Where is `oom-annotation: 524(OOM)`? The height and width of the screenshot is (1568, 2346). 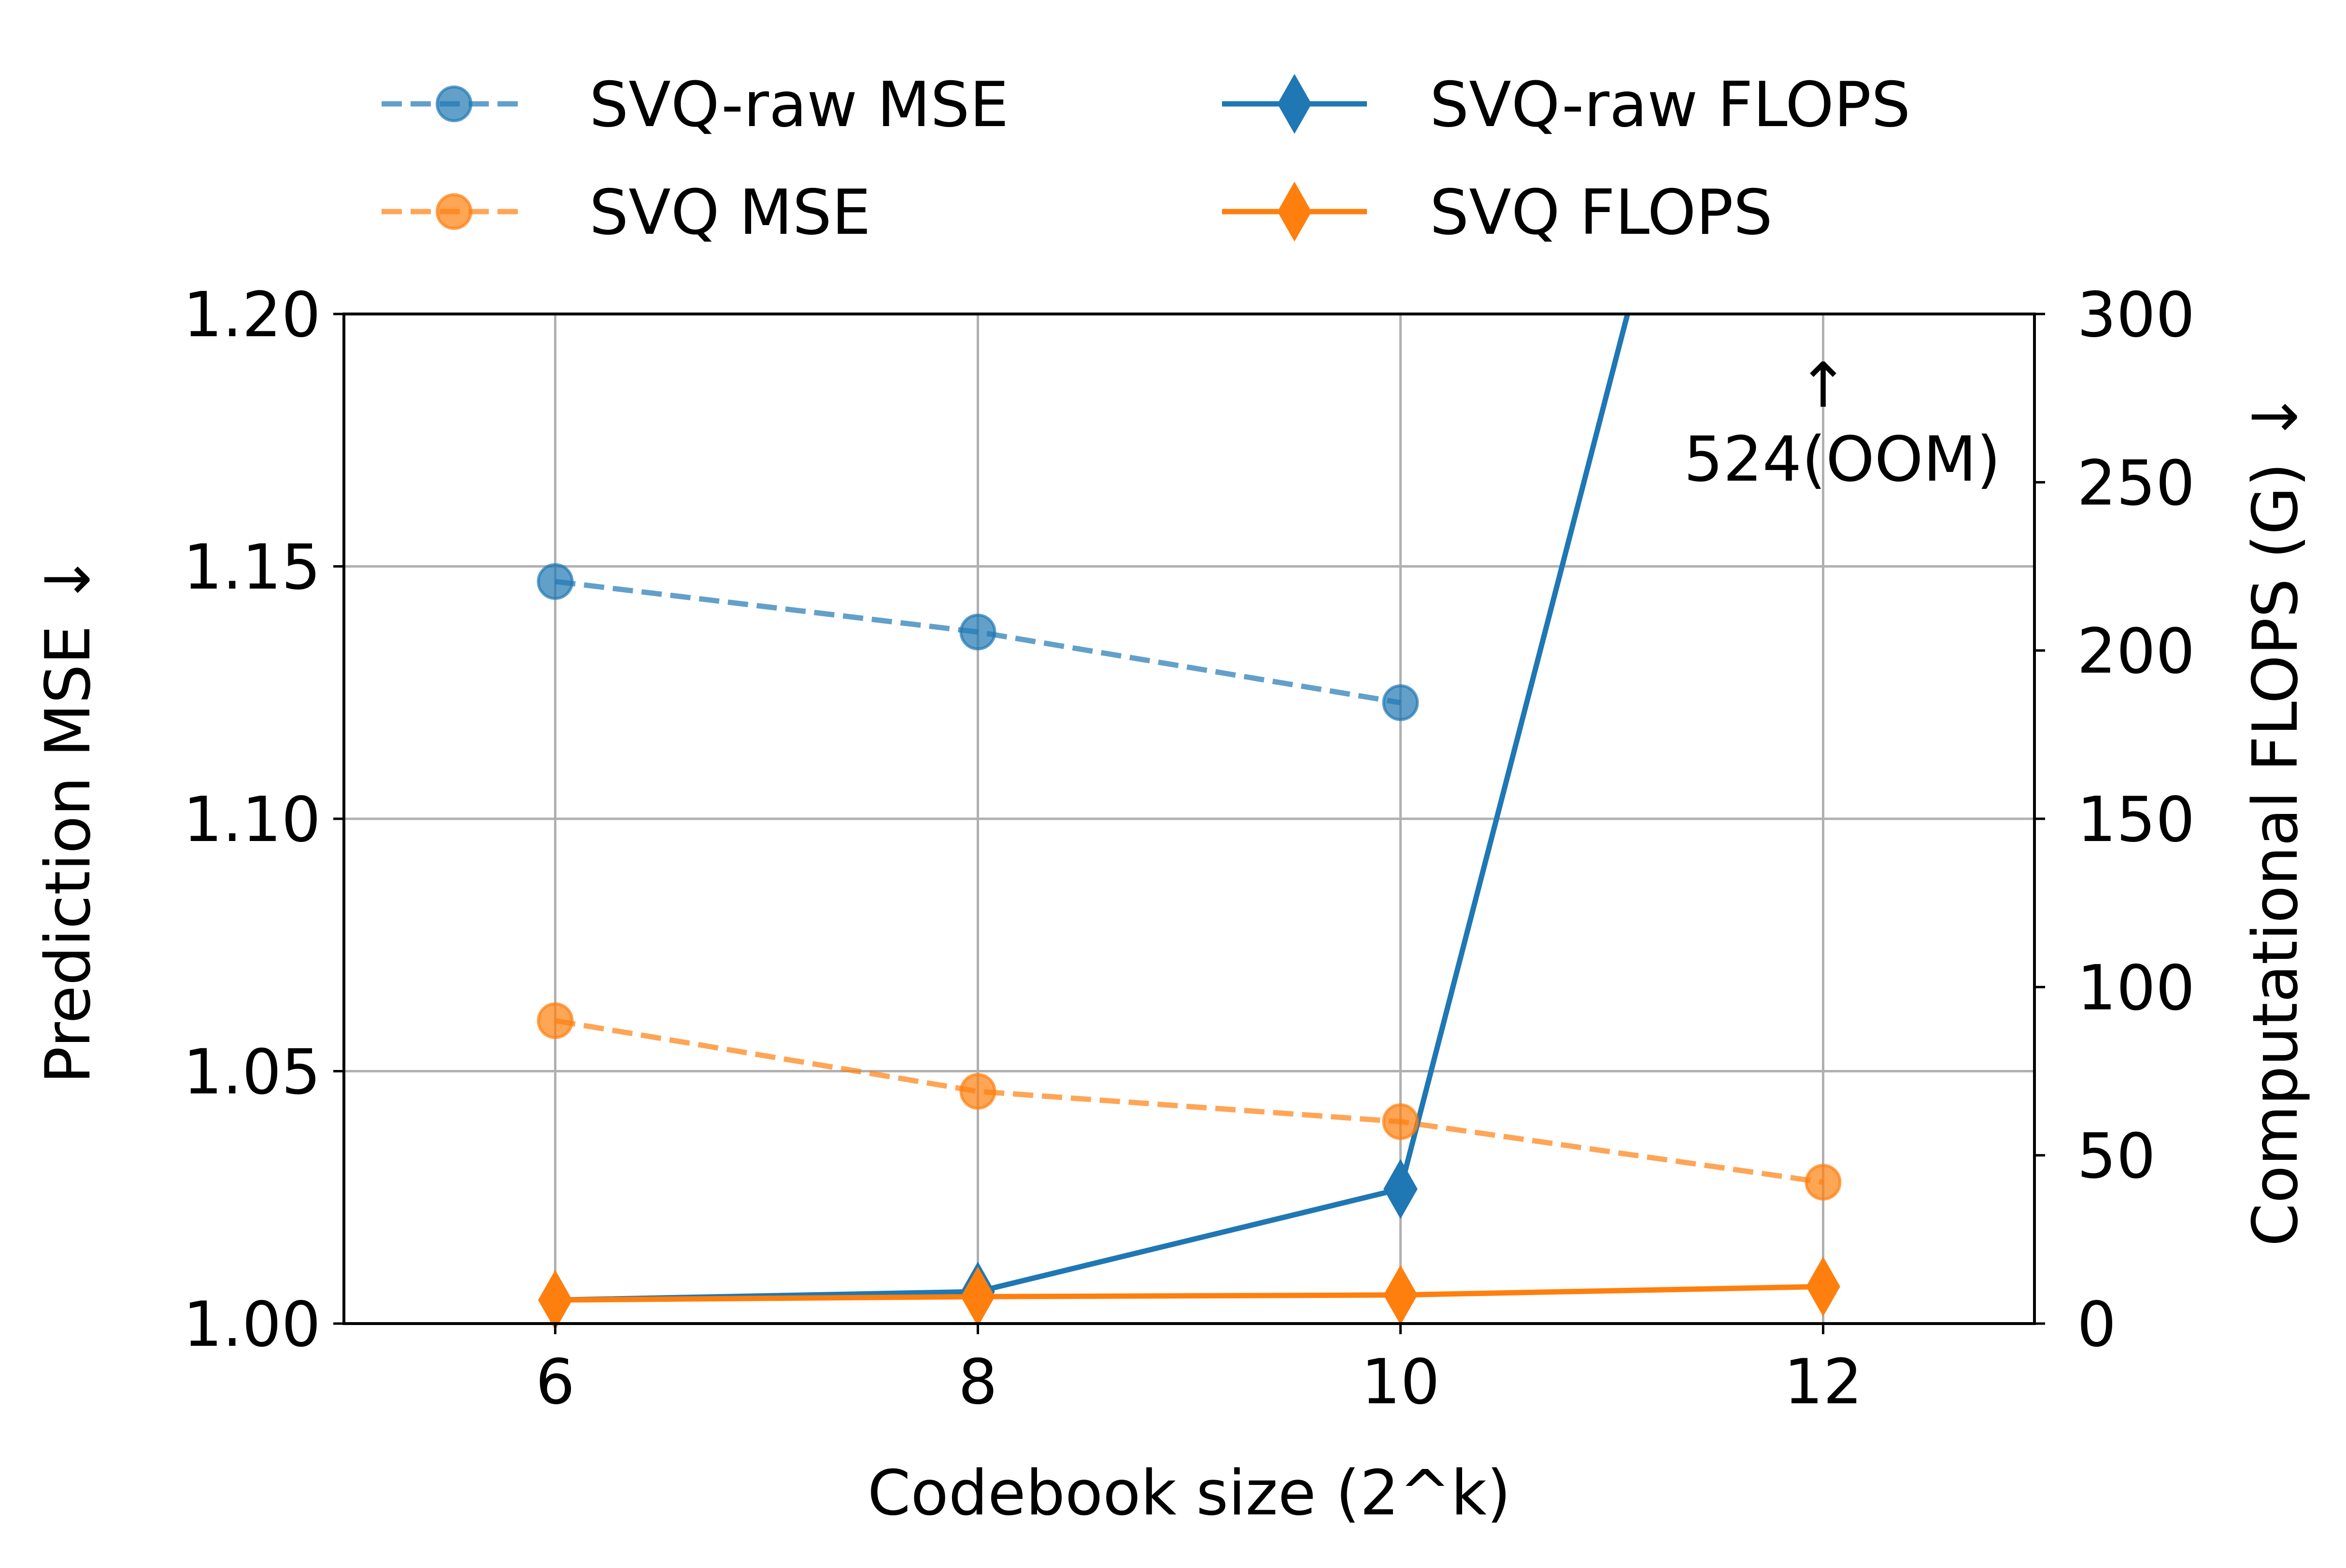 oom-annotation: 524(OOM) is located at coordinates (1843, 460).